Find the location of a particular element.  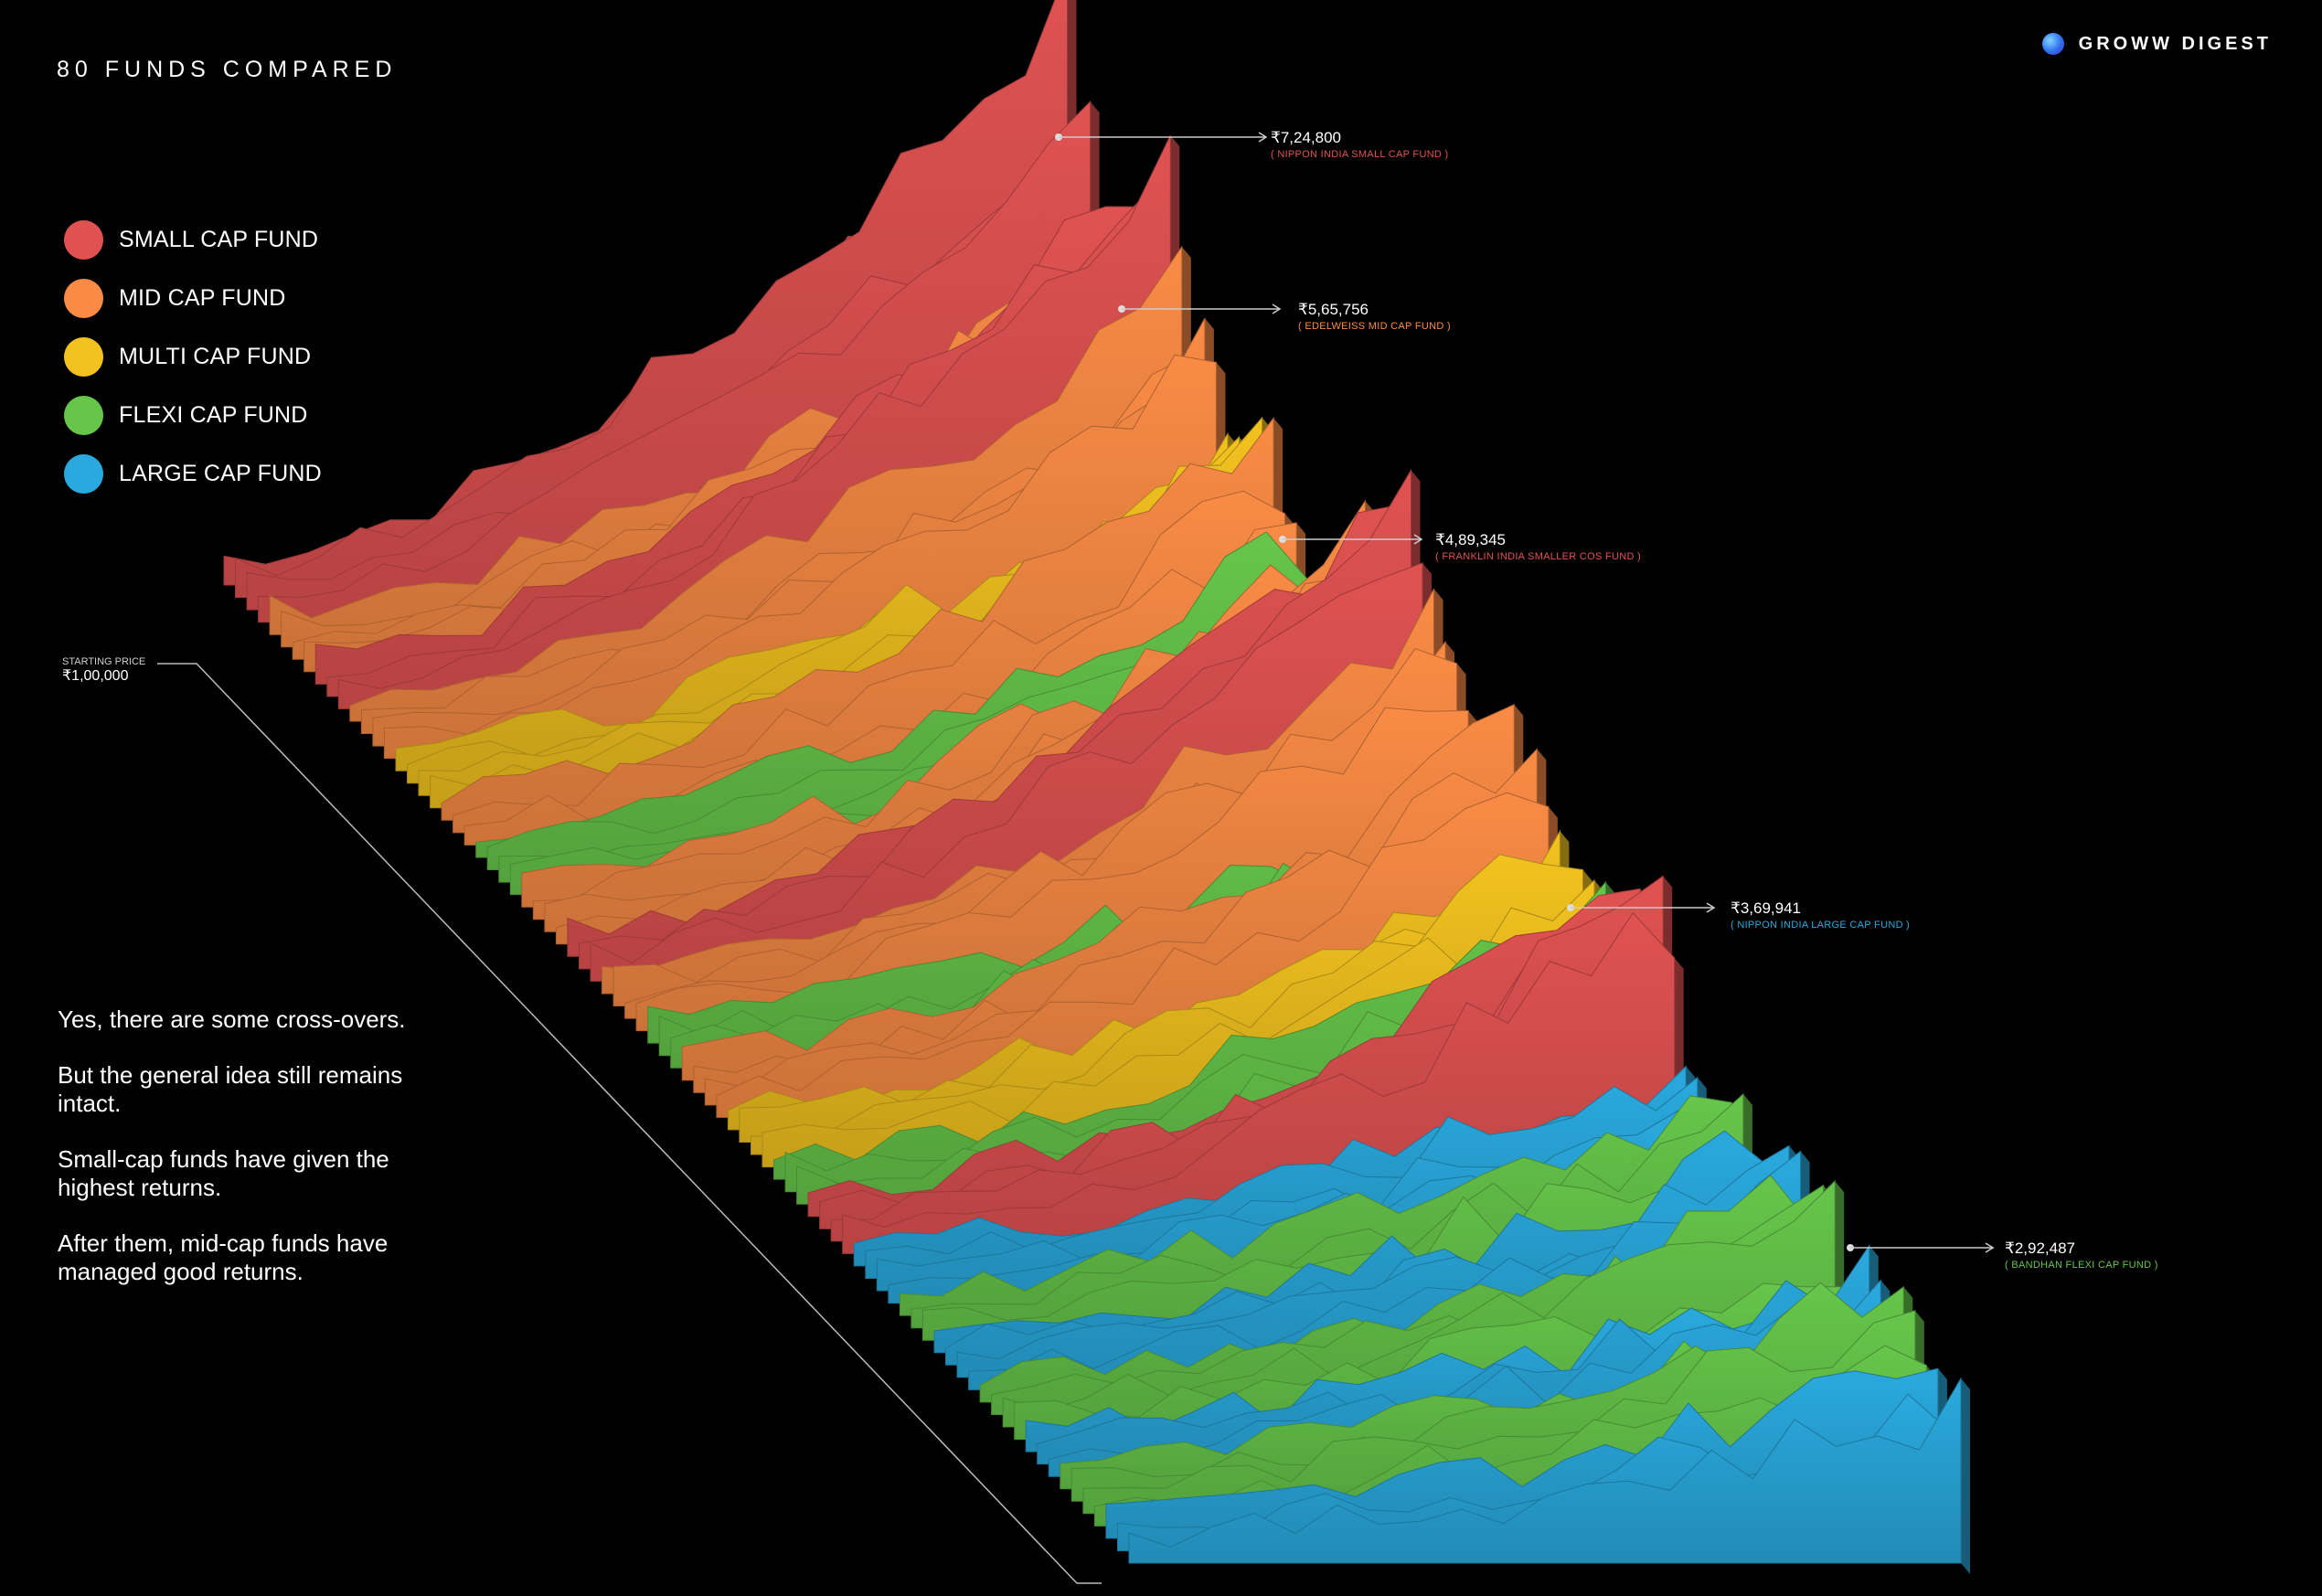

legend-label: SMALL CAP FUND is located at coordinates (219, 239).